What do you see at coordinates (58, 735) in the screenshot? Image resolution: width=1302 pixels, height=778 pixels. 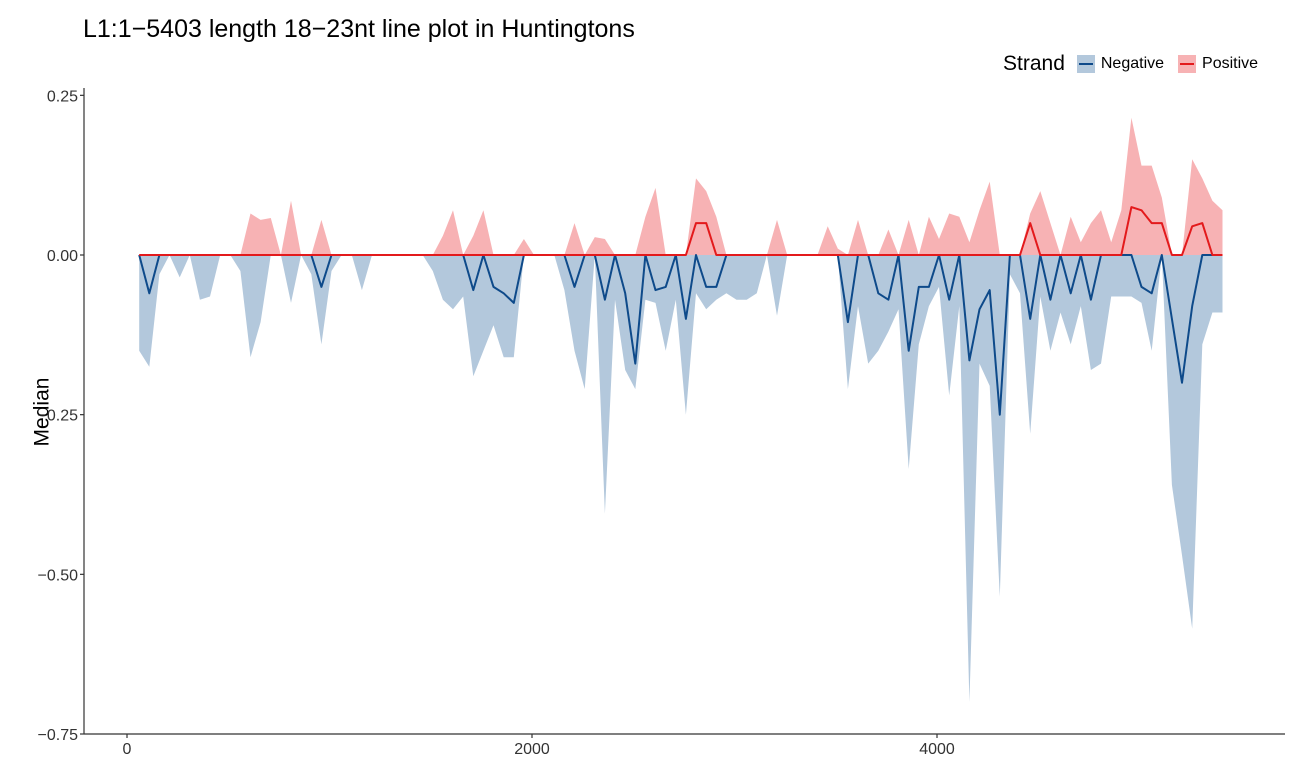 I see `y-tick-label: −0.75` at bounding box center [58, 735].